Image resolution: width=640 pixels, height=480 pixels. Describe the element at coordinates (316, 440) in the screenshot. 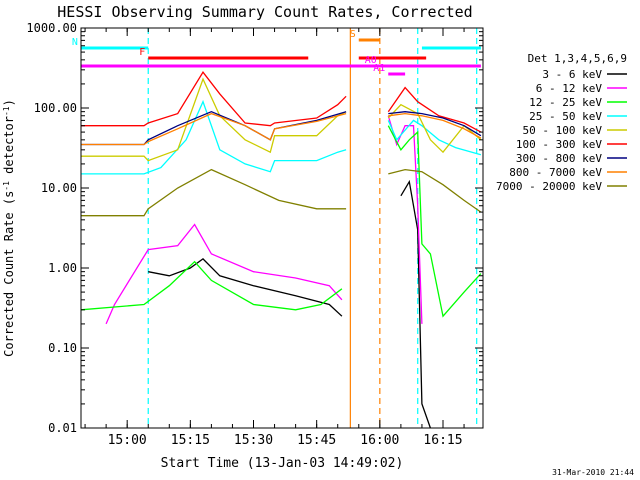

I see `x-tick-label: 15:45` at that location.